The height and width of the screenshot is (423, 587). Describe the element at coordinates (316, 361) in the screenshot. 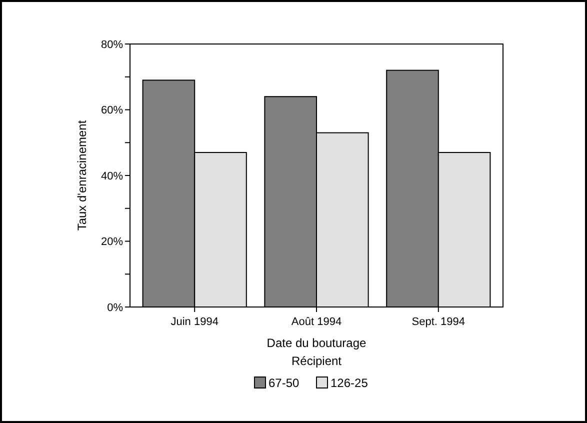

I see `legend-title: Récipient` at that location.